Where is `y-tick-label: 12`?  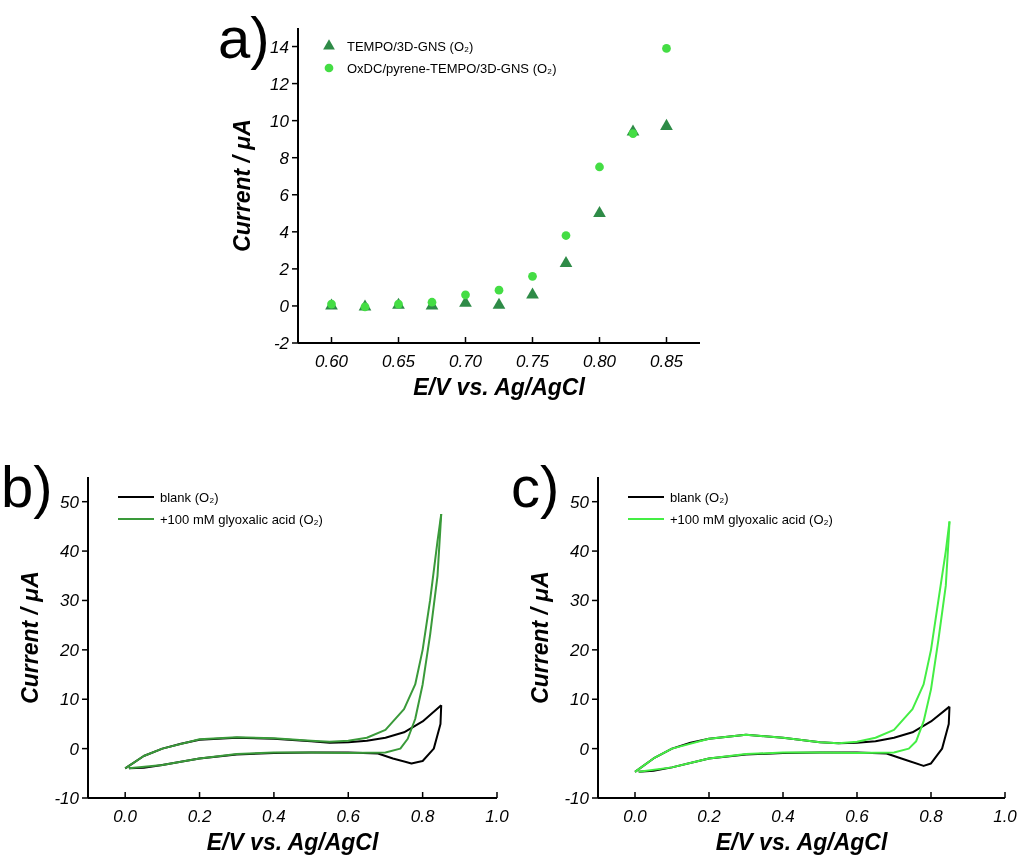
y-tick-label: 12 is located at coordinates (280, 84).